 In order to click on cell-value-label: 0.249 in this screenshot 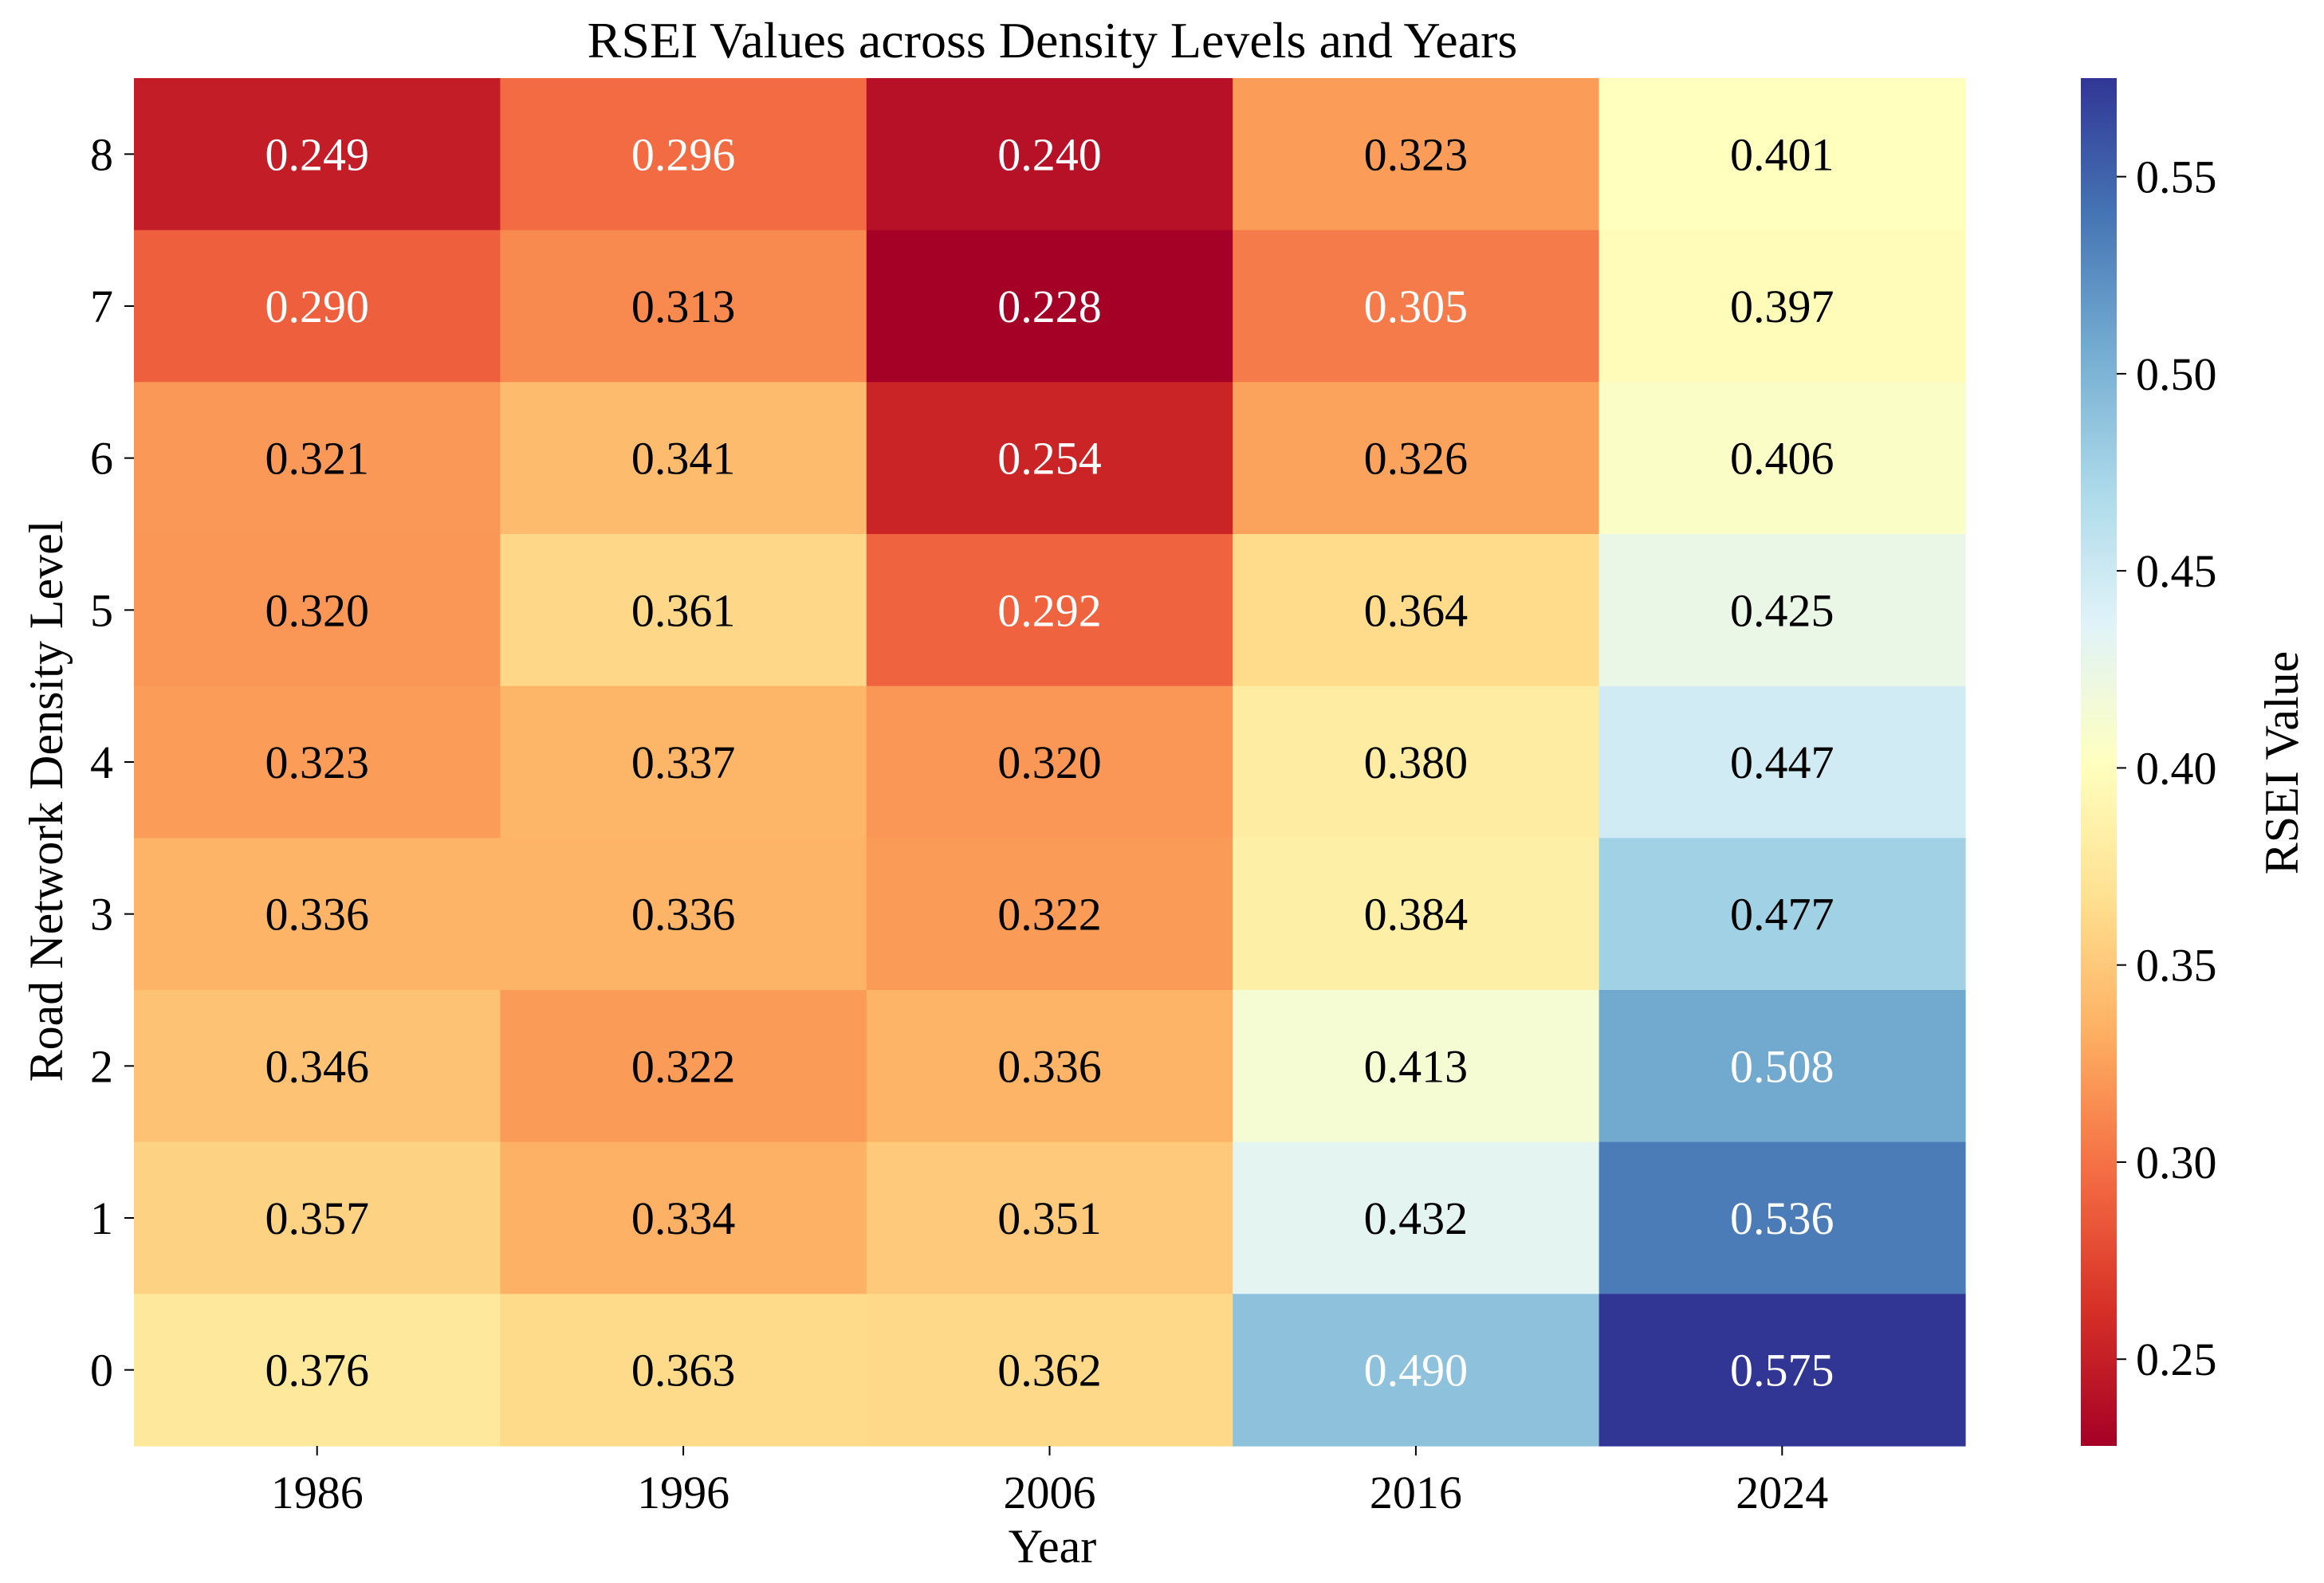, I will do `click(317, 154)`.